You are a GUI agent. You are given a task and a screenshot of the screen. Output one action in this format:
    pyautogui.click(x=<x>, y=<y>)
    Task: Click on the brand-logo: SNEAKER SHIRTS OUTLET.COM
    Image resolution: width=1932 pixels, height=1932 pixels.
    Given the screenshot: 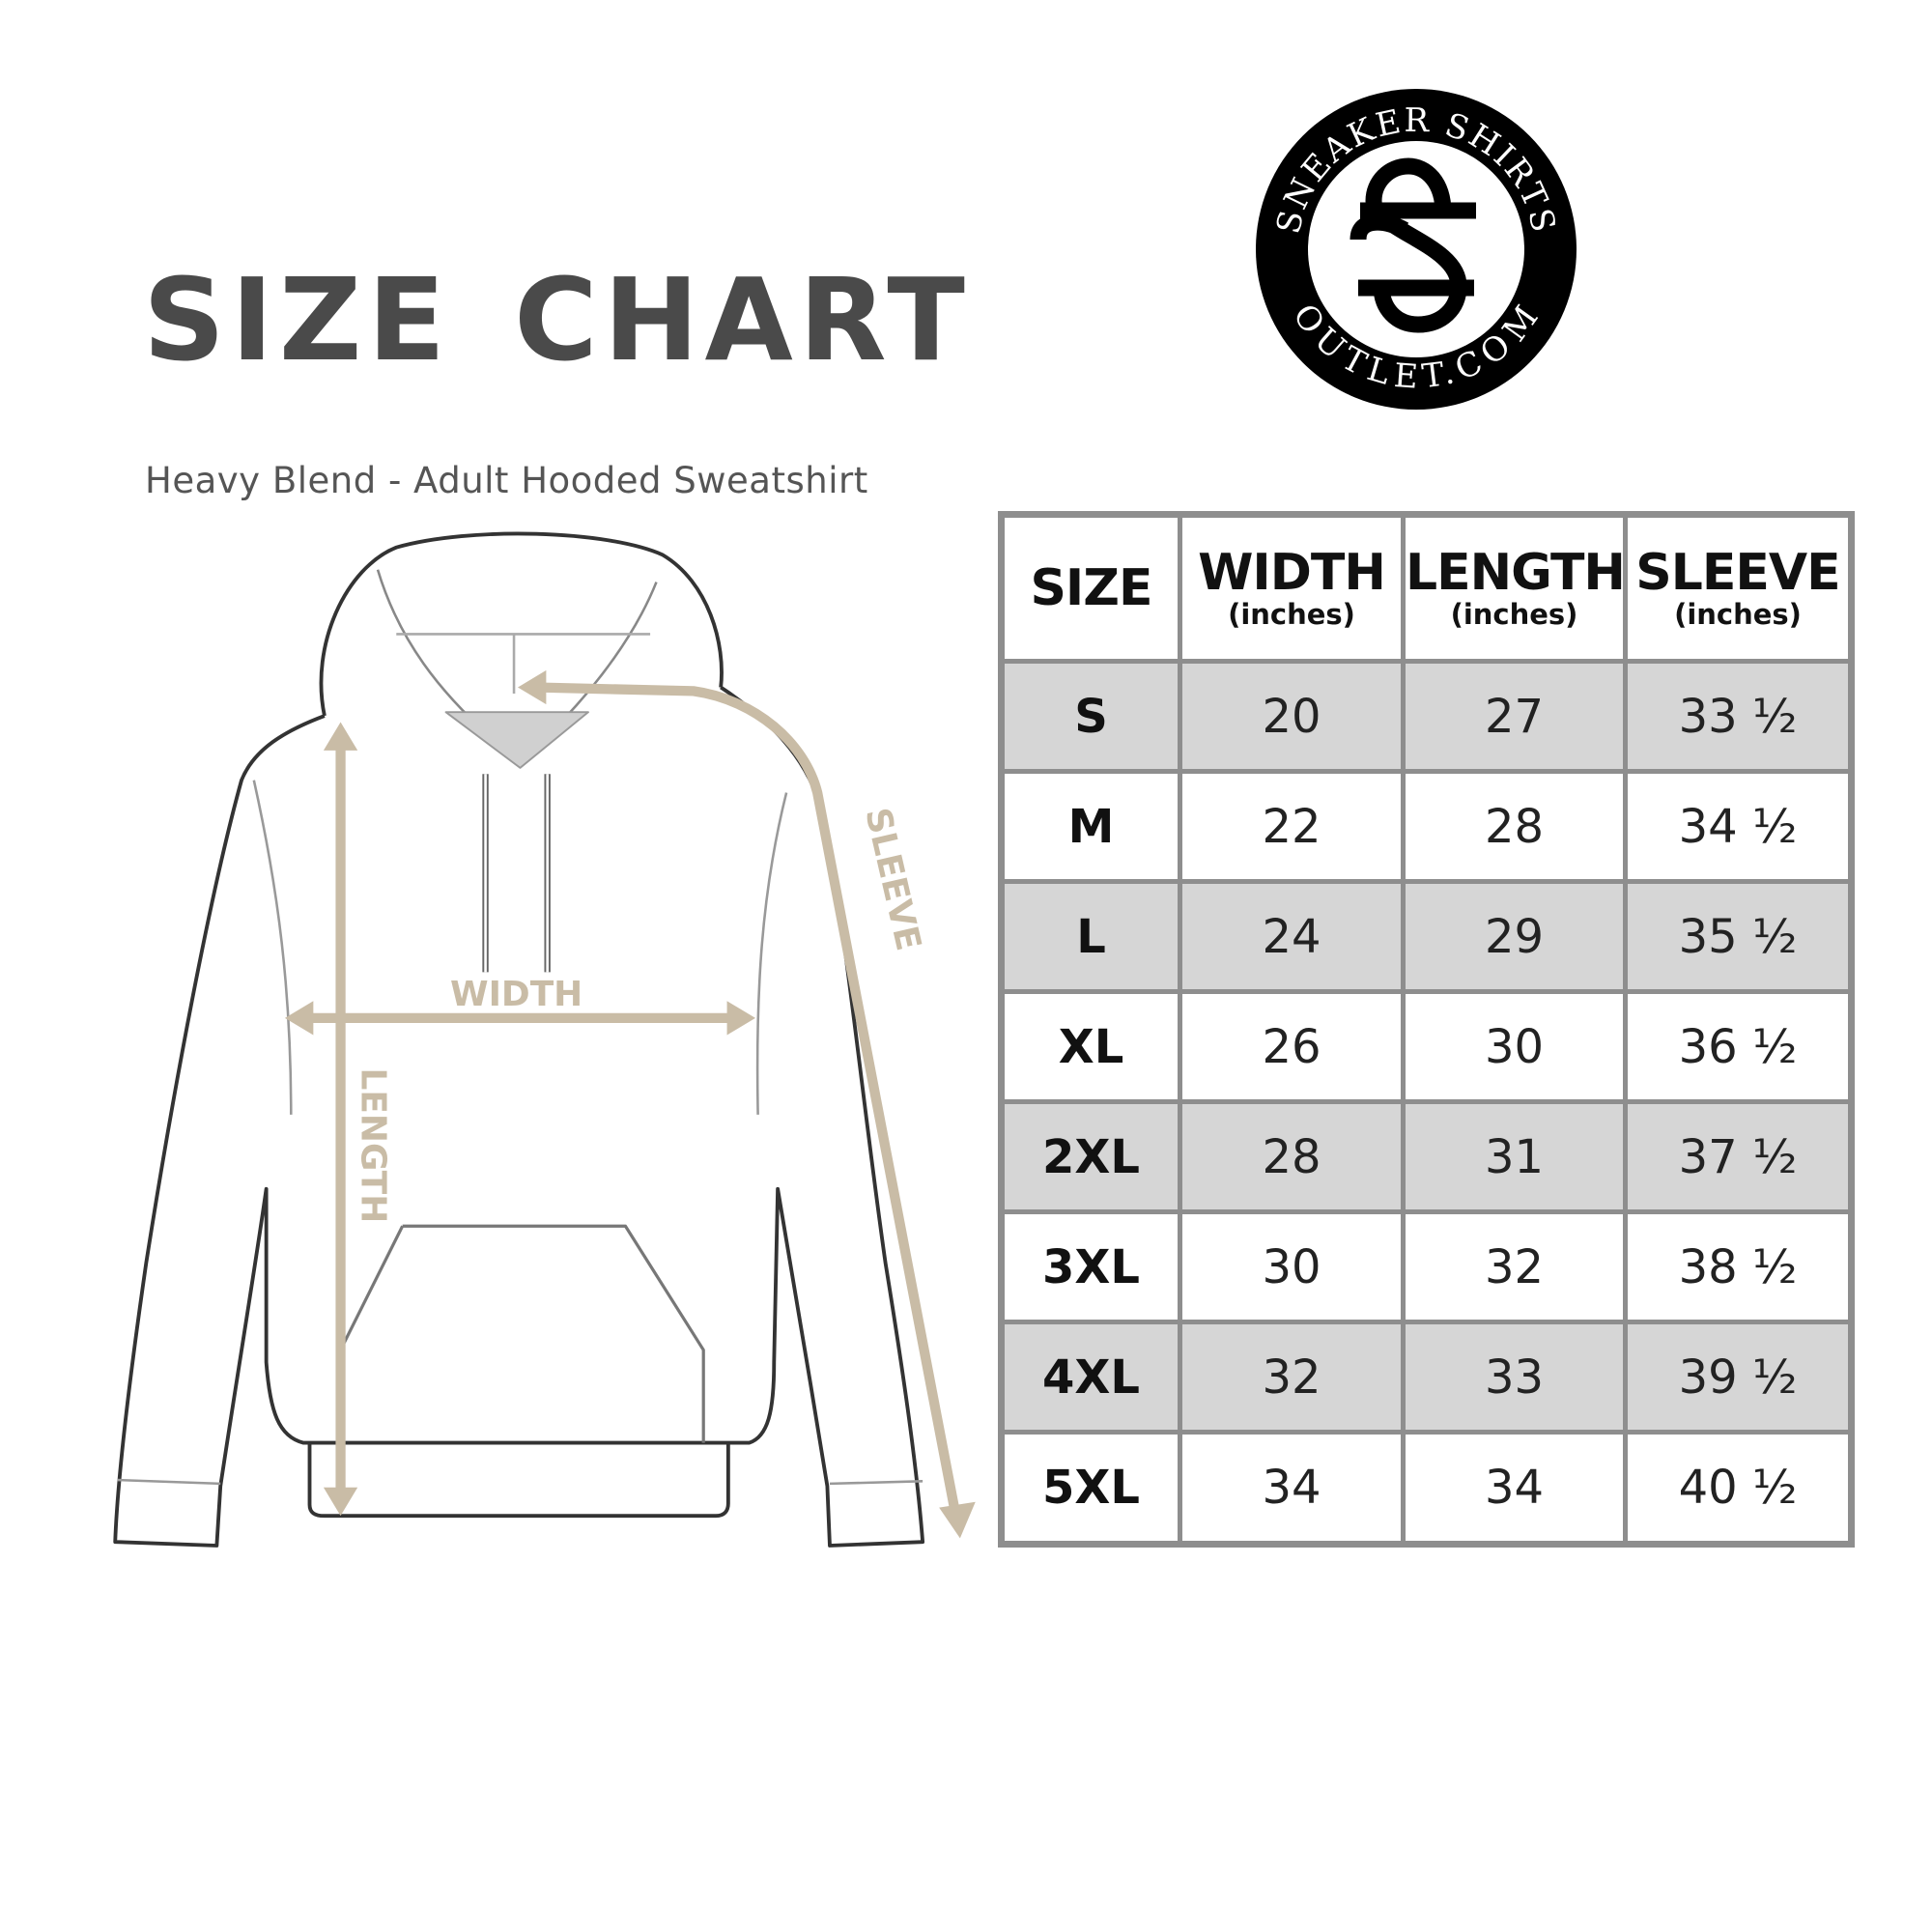 What is the action you would take?
    pyautogui.click(x=1416, y=249)
    